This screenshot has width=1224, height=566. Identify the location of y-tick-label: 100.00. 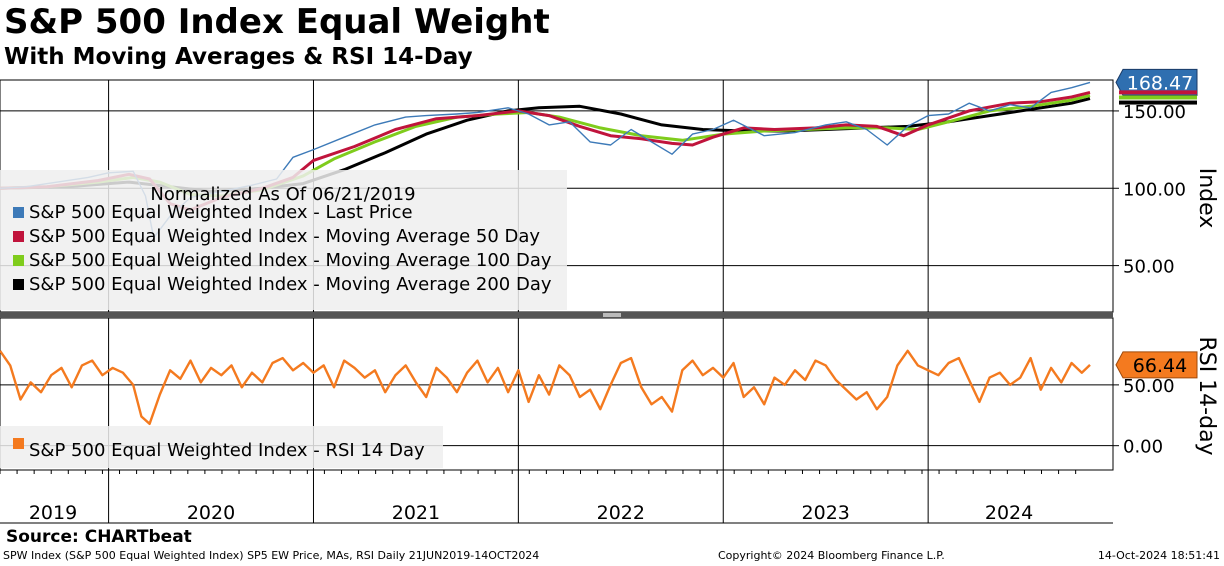
(1154, 189).